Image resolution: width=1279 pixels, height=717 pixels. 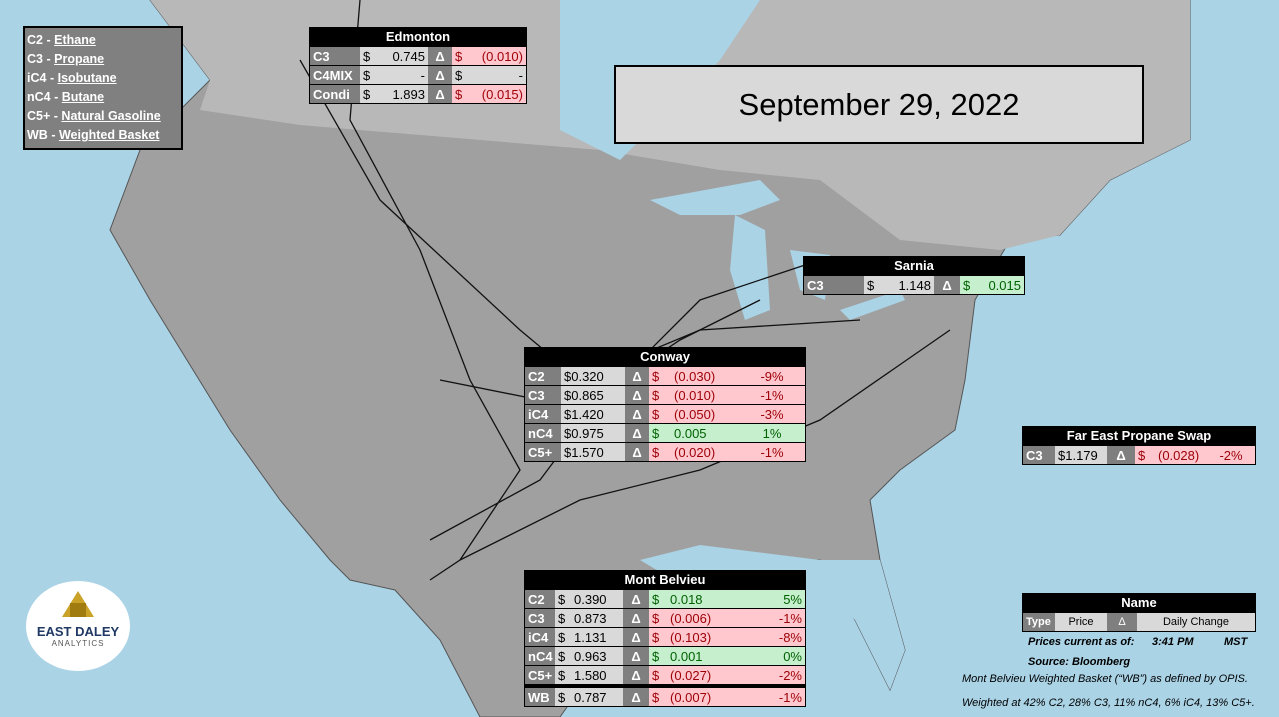 I want to click on key: Name Type Price Δ Daily Change, so click(x=1139, y=612).